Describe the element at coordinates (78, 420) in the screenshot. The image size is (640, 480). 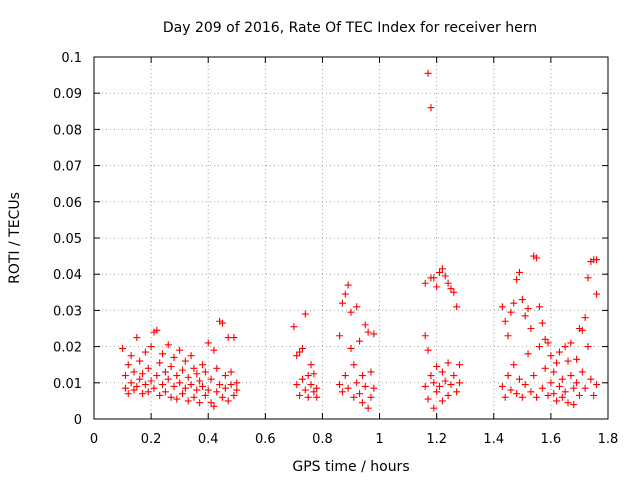
I see `y-tick-label: 0` at that location.